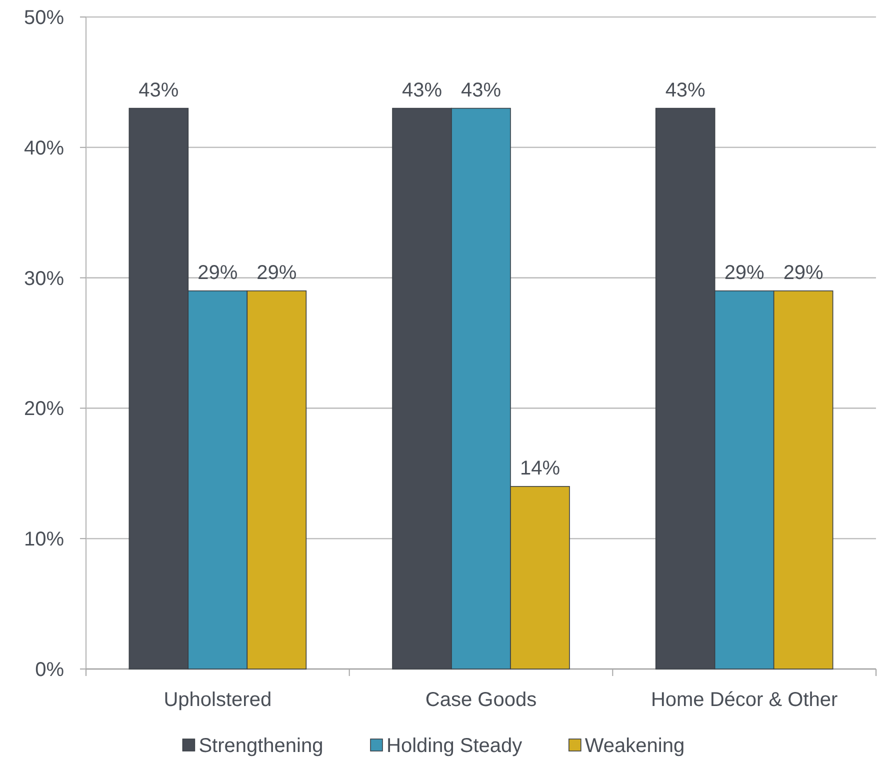 The height and width of the screenshot is (769, 877). I want to click on legend-label: Weakening, so click(634, 746).